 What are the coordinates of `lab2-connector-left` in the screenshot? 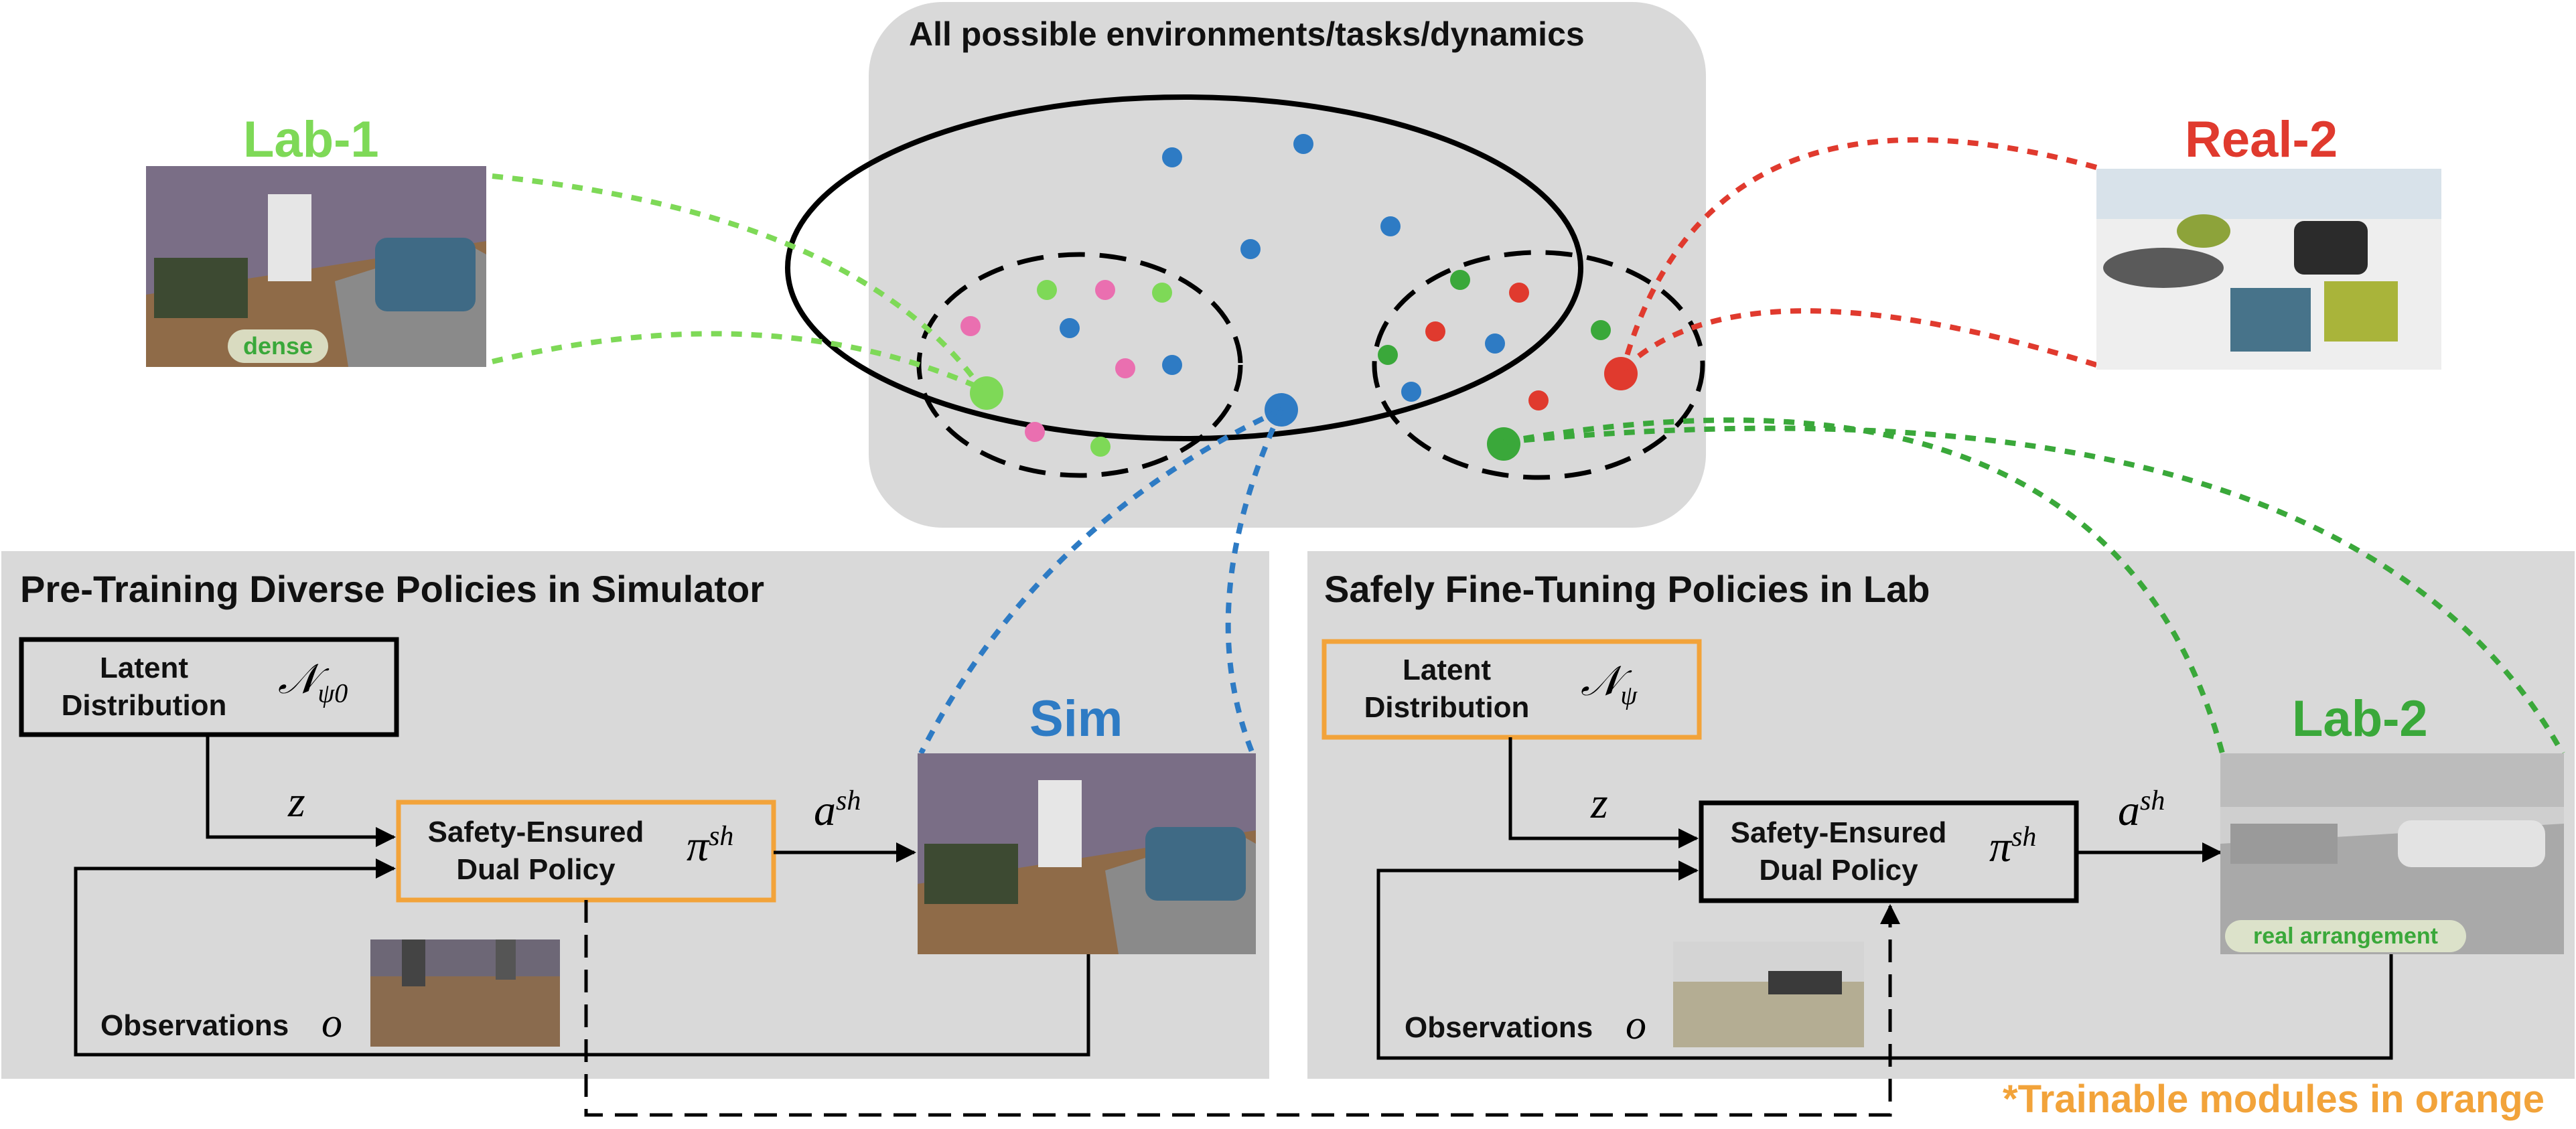 It's located at (1864, 586).